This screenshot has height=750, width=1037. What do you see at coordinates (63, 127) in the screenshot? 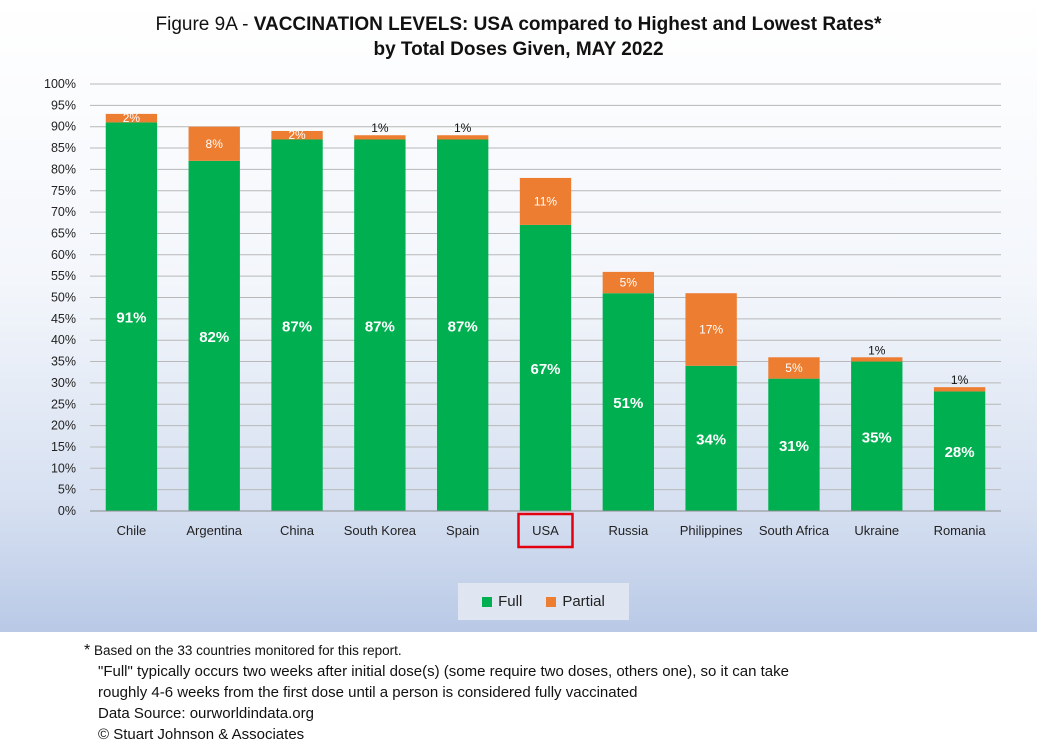
I see `y-tick-label: 90%` at bounding box center [63, 127].